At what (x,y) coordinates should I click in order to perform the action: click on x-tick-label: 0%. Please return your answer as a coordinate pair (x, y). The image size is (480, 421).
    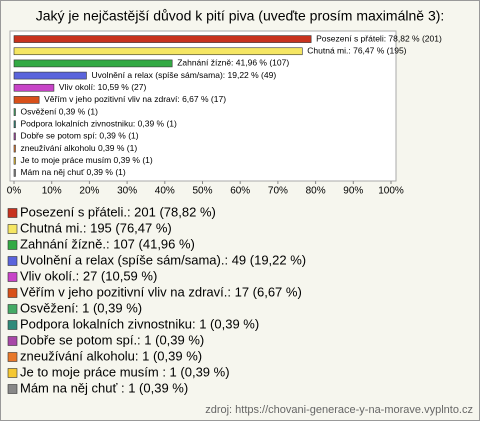
    Looking at the image, I should click on (14, 191).